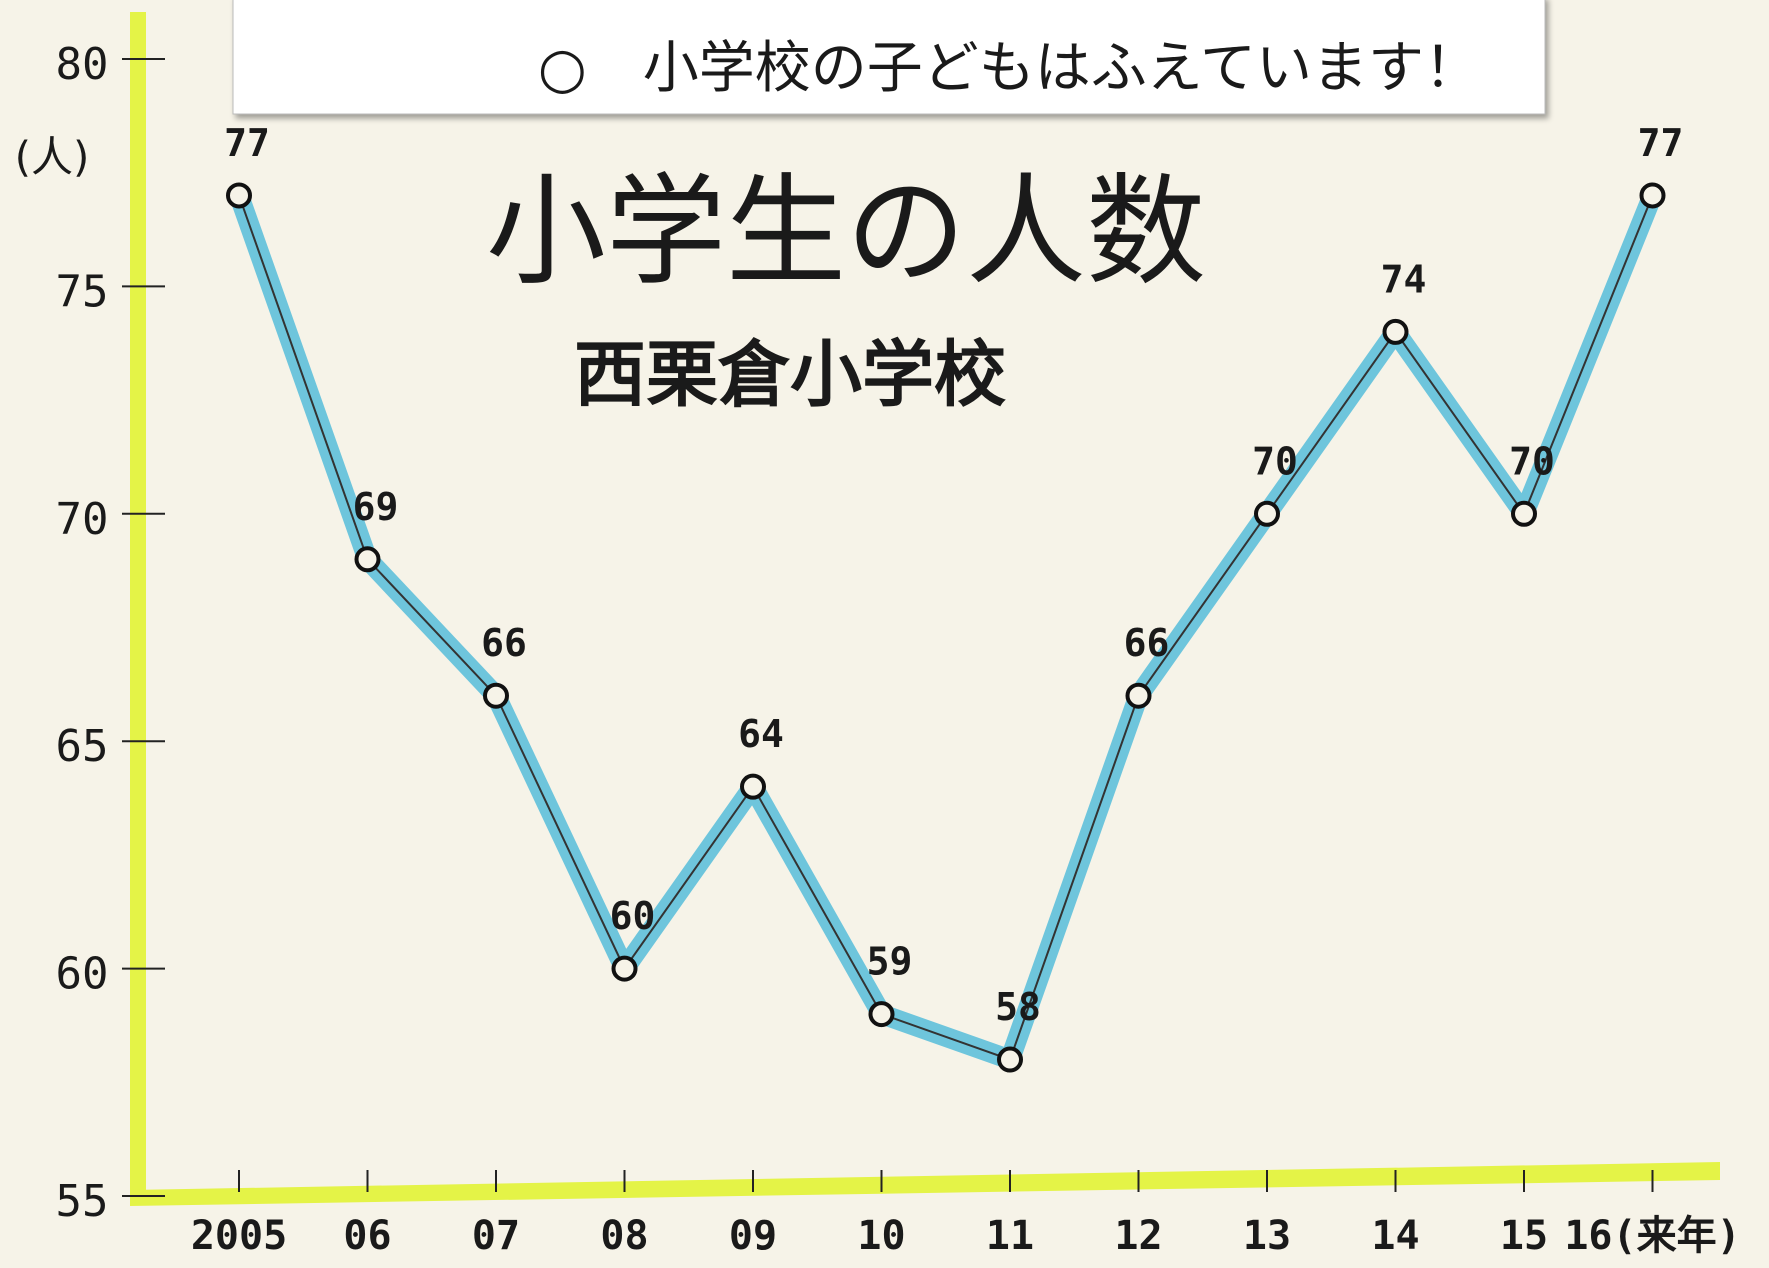  Describe the element at coordinates (376, 507) in the screenshot. I see `data-label: 69` at that location.